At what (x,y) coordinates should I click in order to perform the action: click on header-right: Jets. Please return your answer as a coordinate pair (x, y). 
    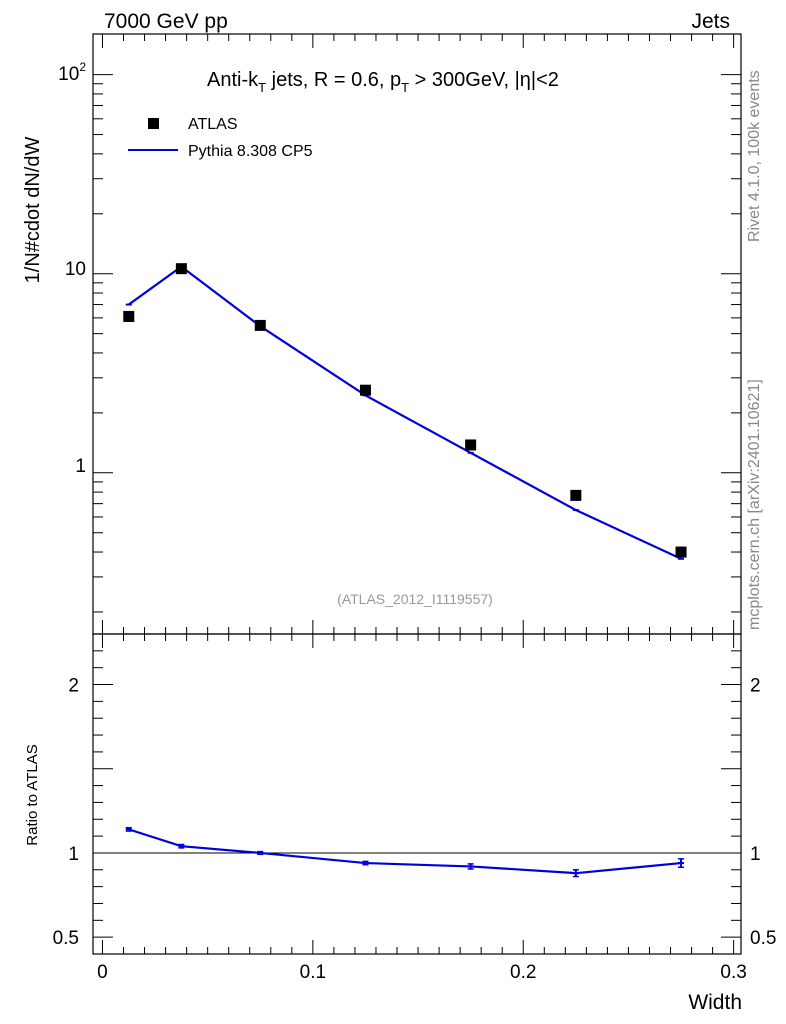
    Looking at the image, I should click on (710, 21).